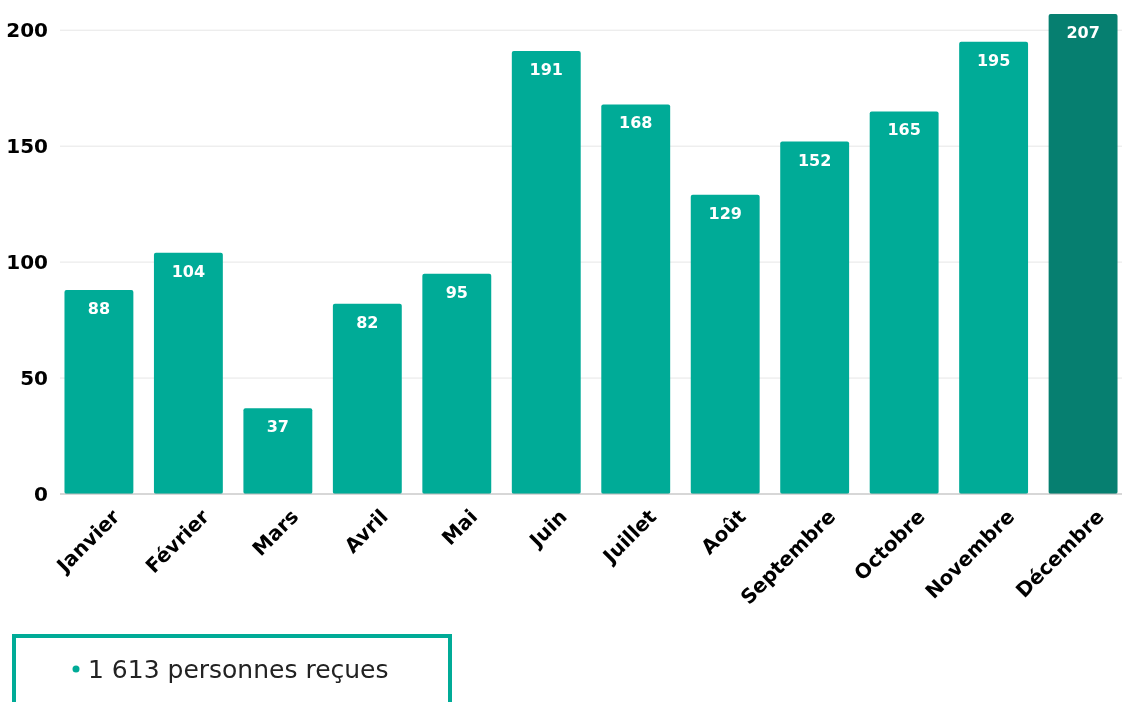 This screenshot has height=702, width=1126. I want to click on data-label: 195, so click(993, 60).